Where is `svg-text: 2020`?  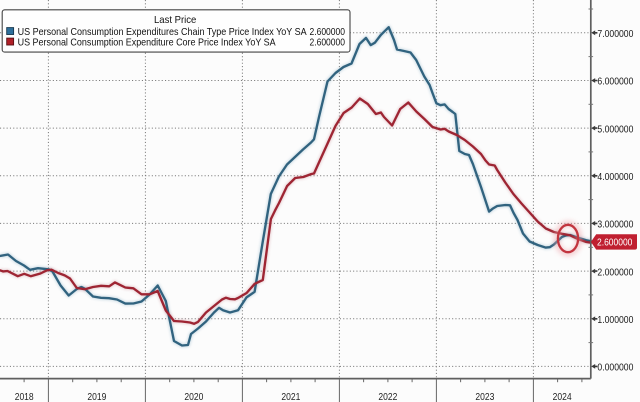
svg-text: 2020 is located at coordinates (193, 397).